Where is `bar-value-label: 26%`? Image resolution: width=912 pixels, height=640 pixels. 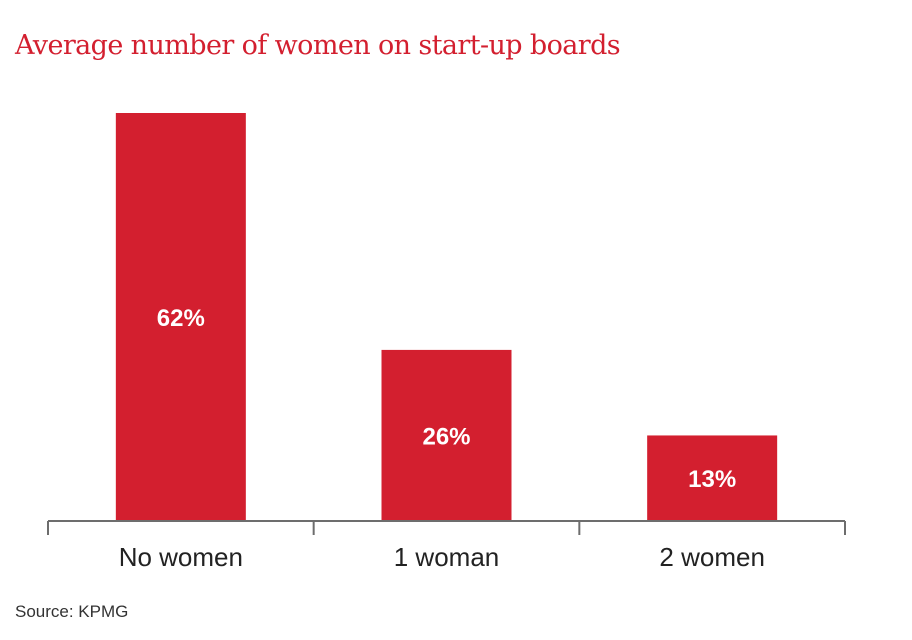 bar-value-label: 26% is located at coordinates (446, 436).